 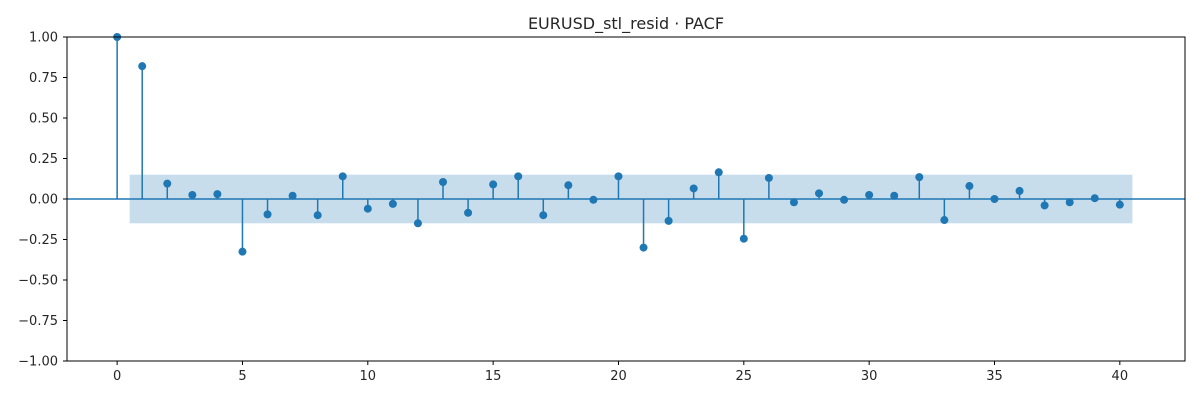 I want to click on y-tick-label-6: 0.50, so click(x=43, y=119).